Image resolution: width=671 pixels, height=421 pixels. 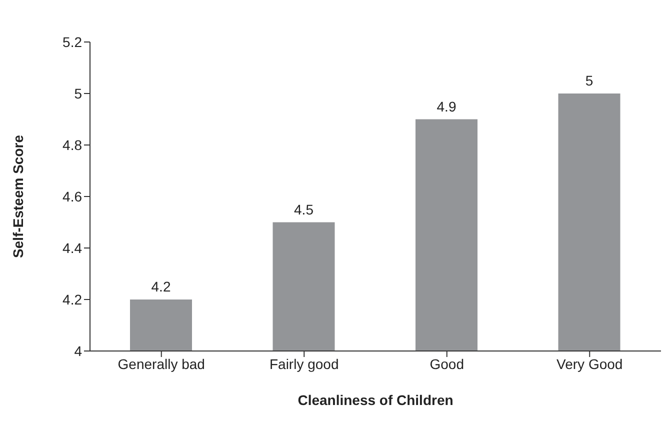 I want to click on data-label: 4.2, so click(x=161, y=286).